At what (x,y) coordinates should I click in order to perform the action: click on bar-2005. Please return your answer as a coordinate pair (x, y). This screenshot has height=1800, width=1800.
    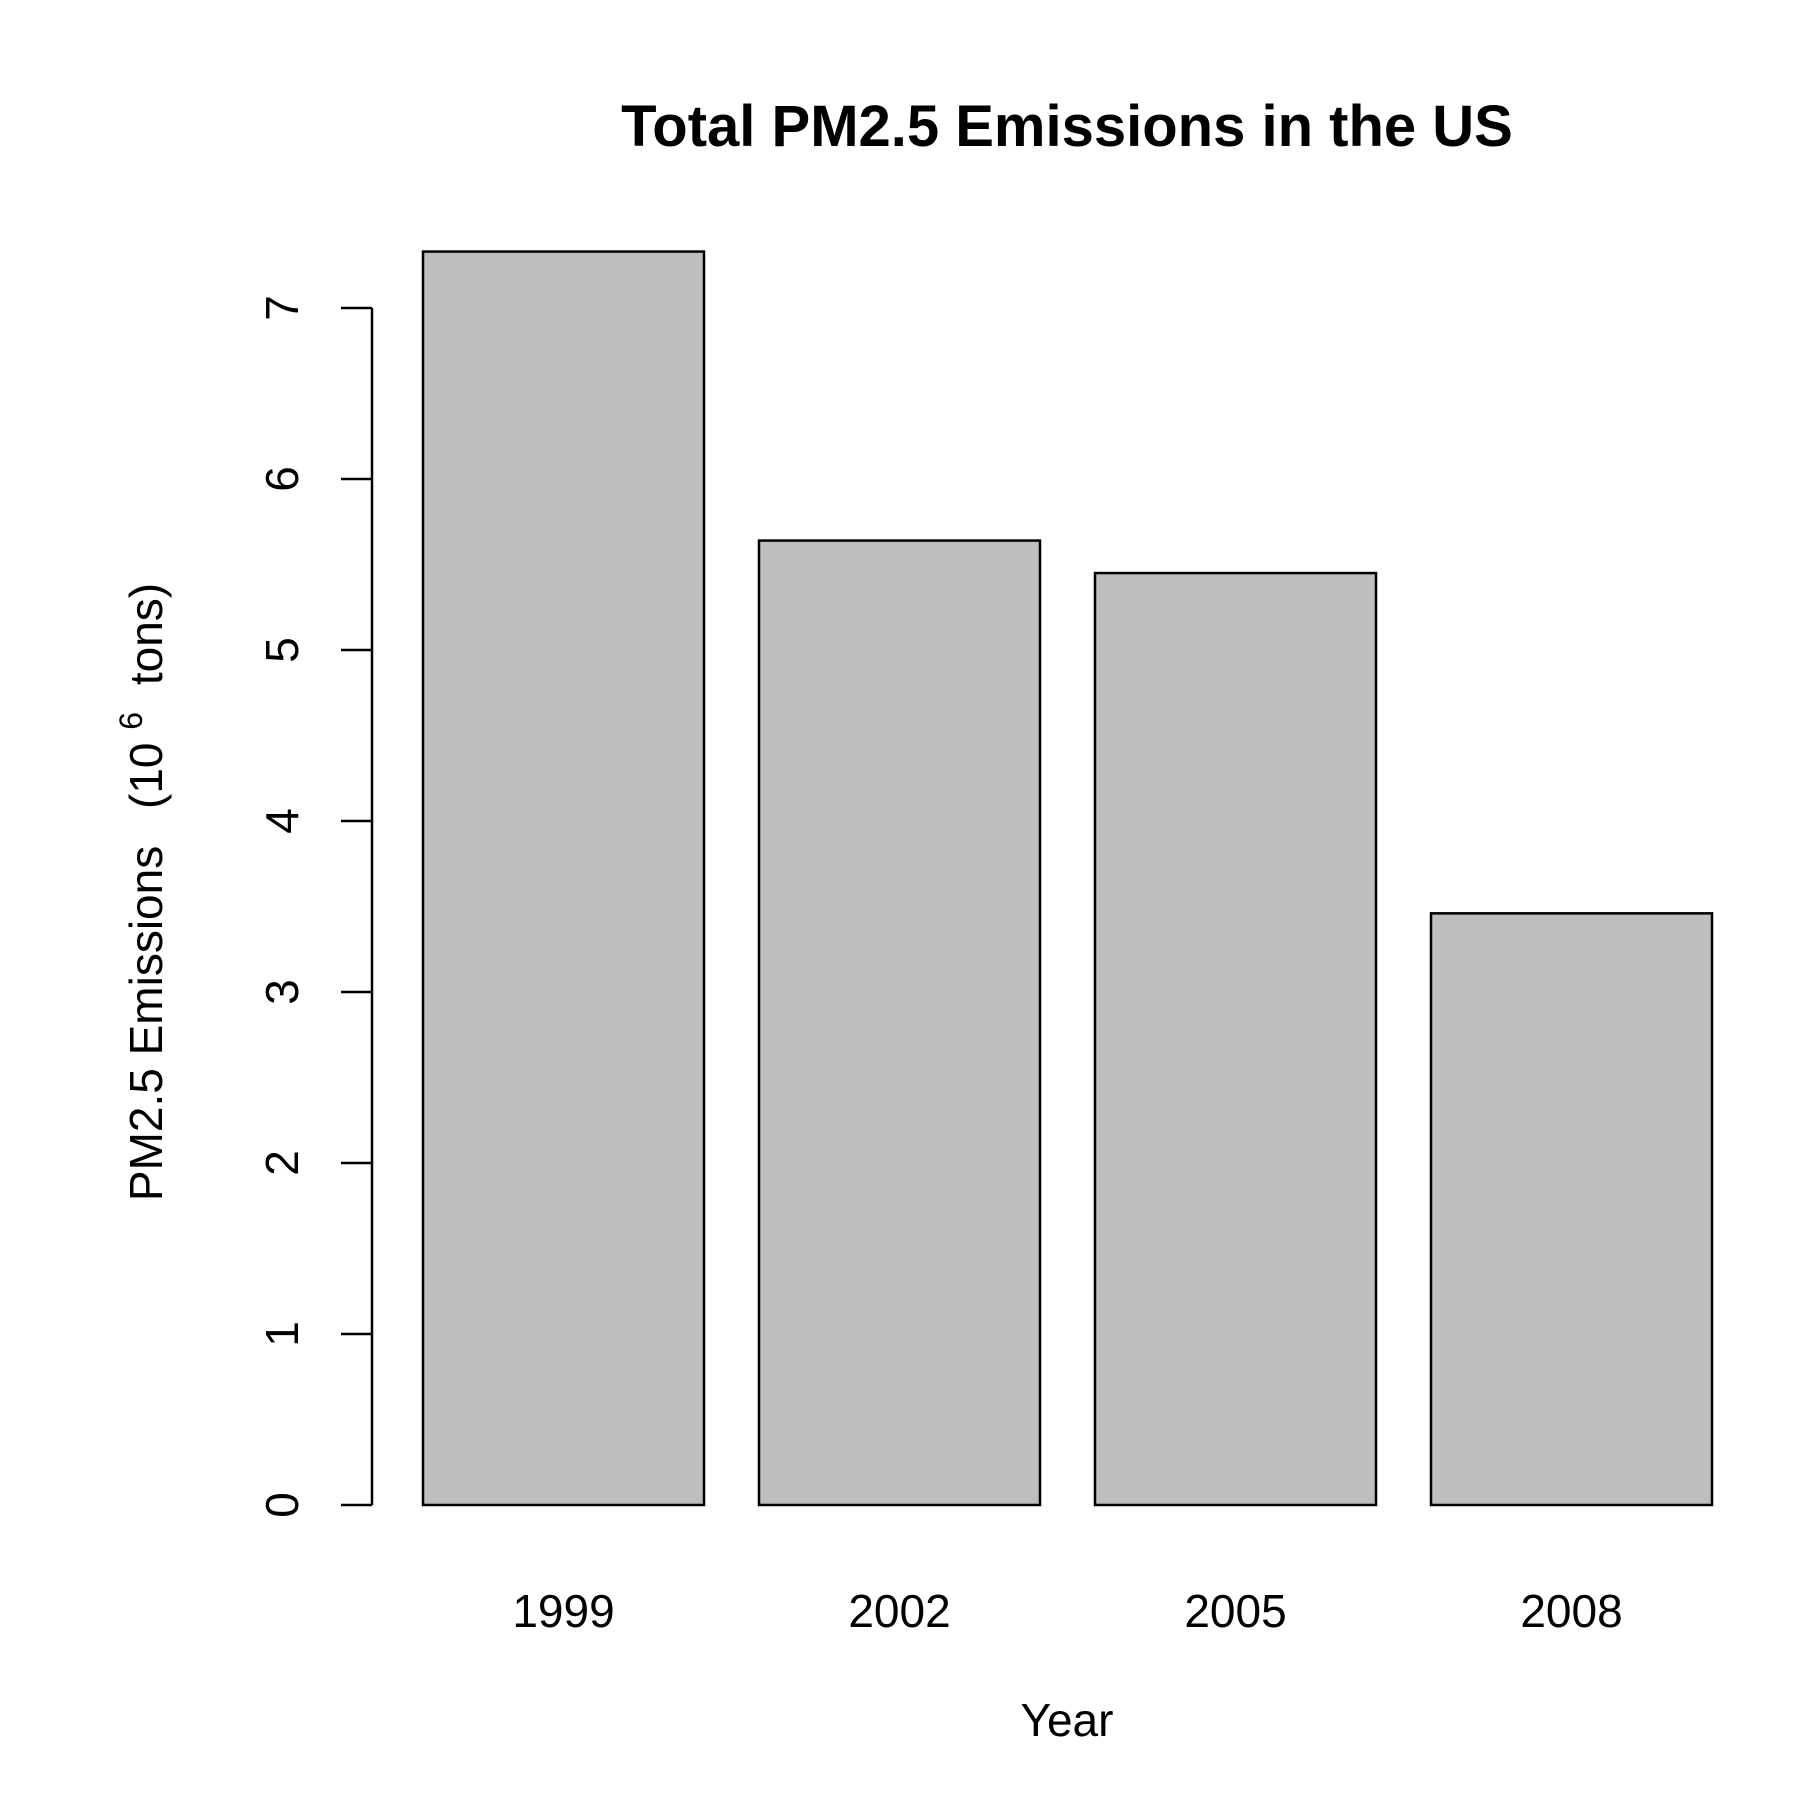
    Looking at the image, I should click on (1235, 1039).